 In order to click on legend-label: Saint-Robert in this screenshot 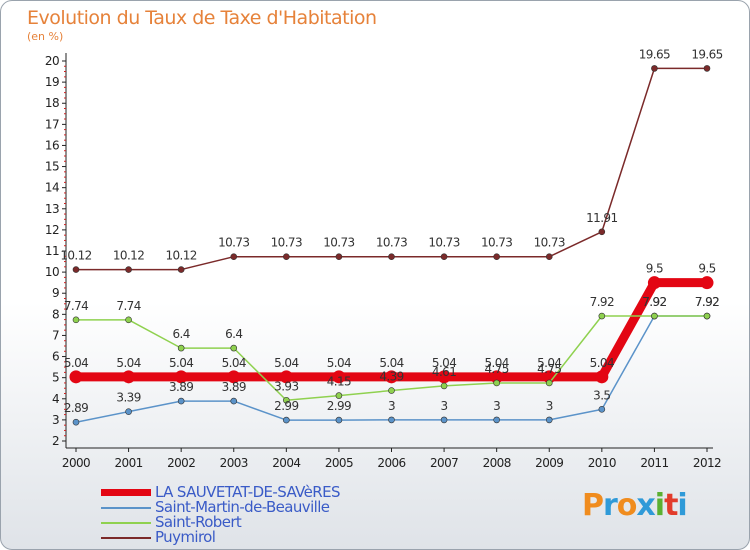, I will do `click(198, 522)`.